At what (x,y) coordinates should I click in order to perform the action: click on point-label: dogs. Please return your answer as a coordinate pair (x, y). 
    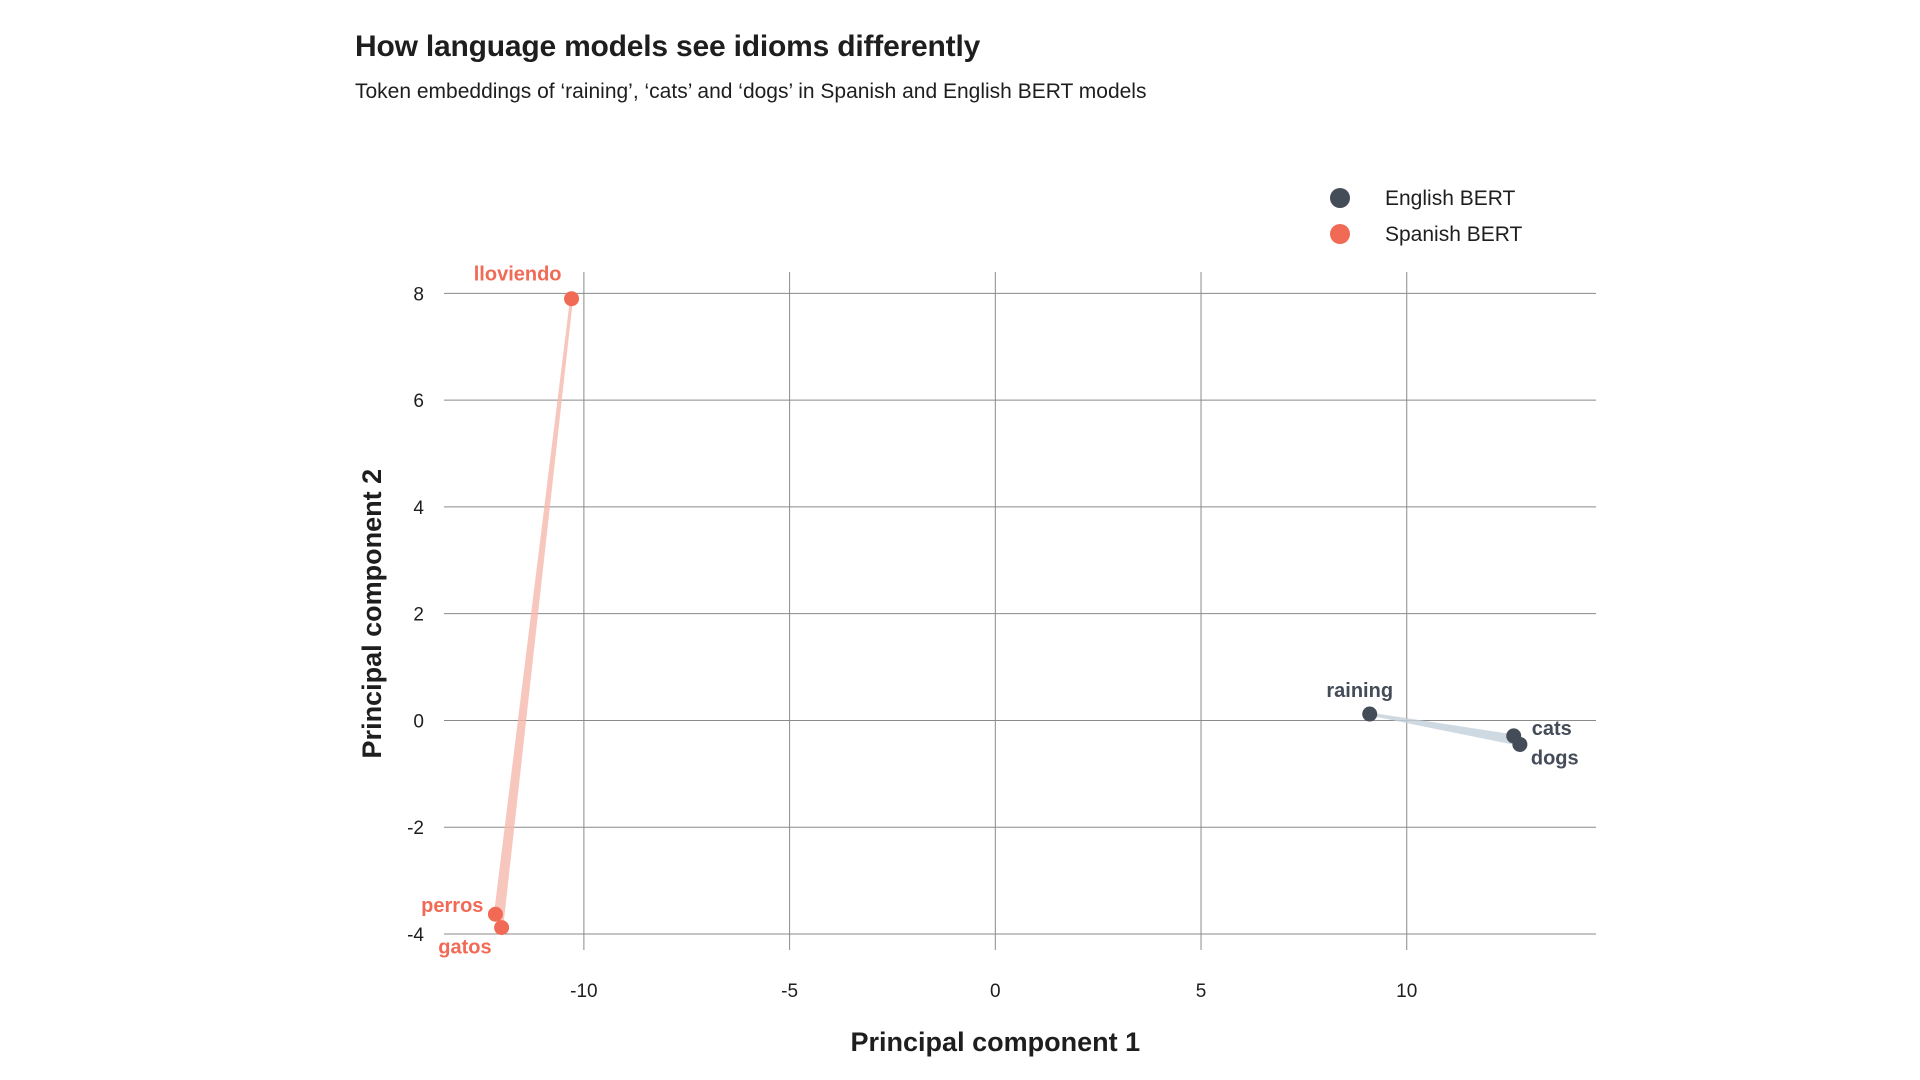
    Looking at the image, I should click on (1555, 758).